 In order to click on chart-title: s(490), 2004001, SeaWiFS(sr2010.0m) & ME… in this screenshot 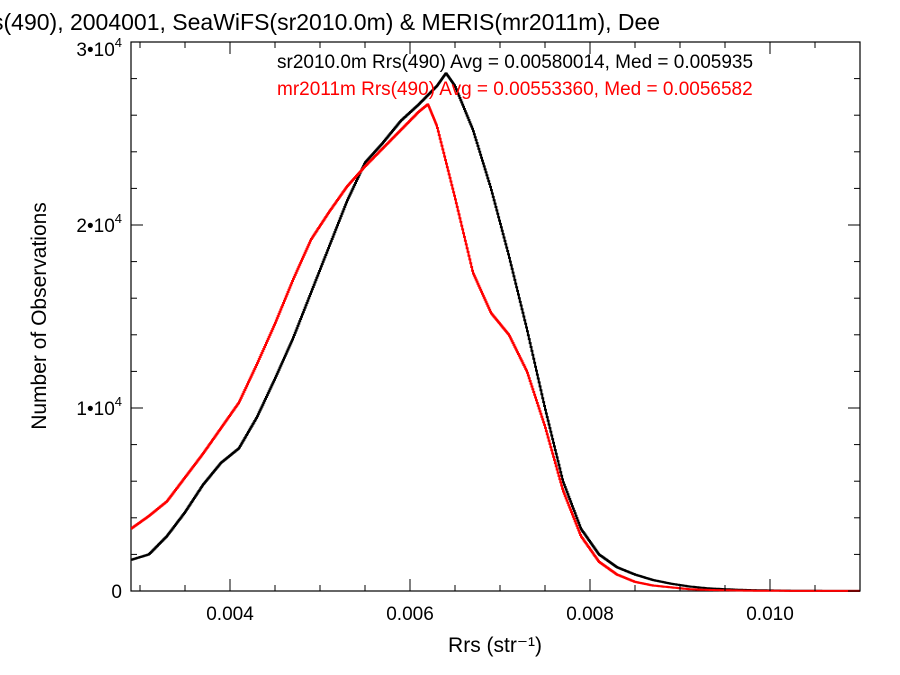, I will do `click(330, 22)`.